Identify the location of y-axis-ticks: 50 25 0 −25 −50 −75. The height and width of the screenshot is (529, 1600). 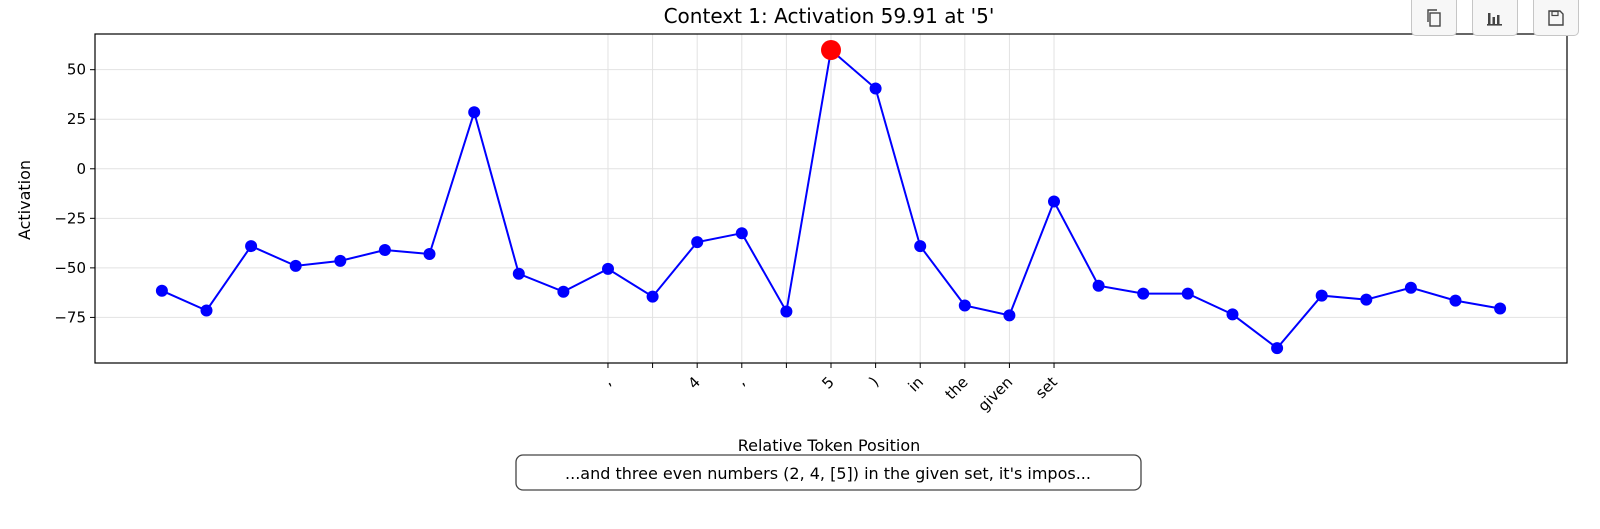
(74, 193).